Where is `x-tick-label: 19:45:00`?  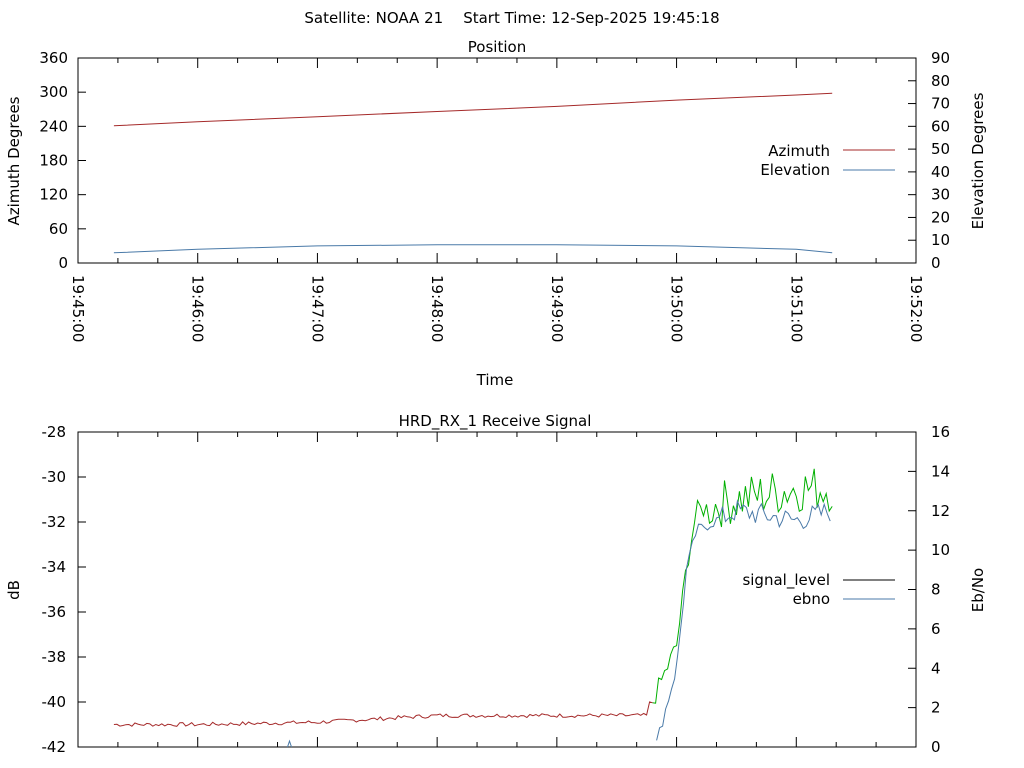
x-tick-label: 19:45:00 is located at coordinates (78, 308).